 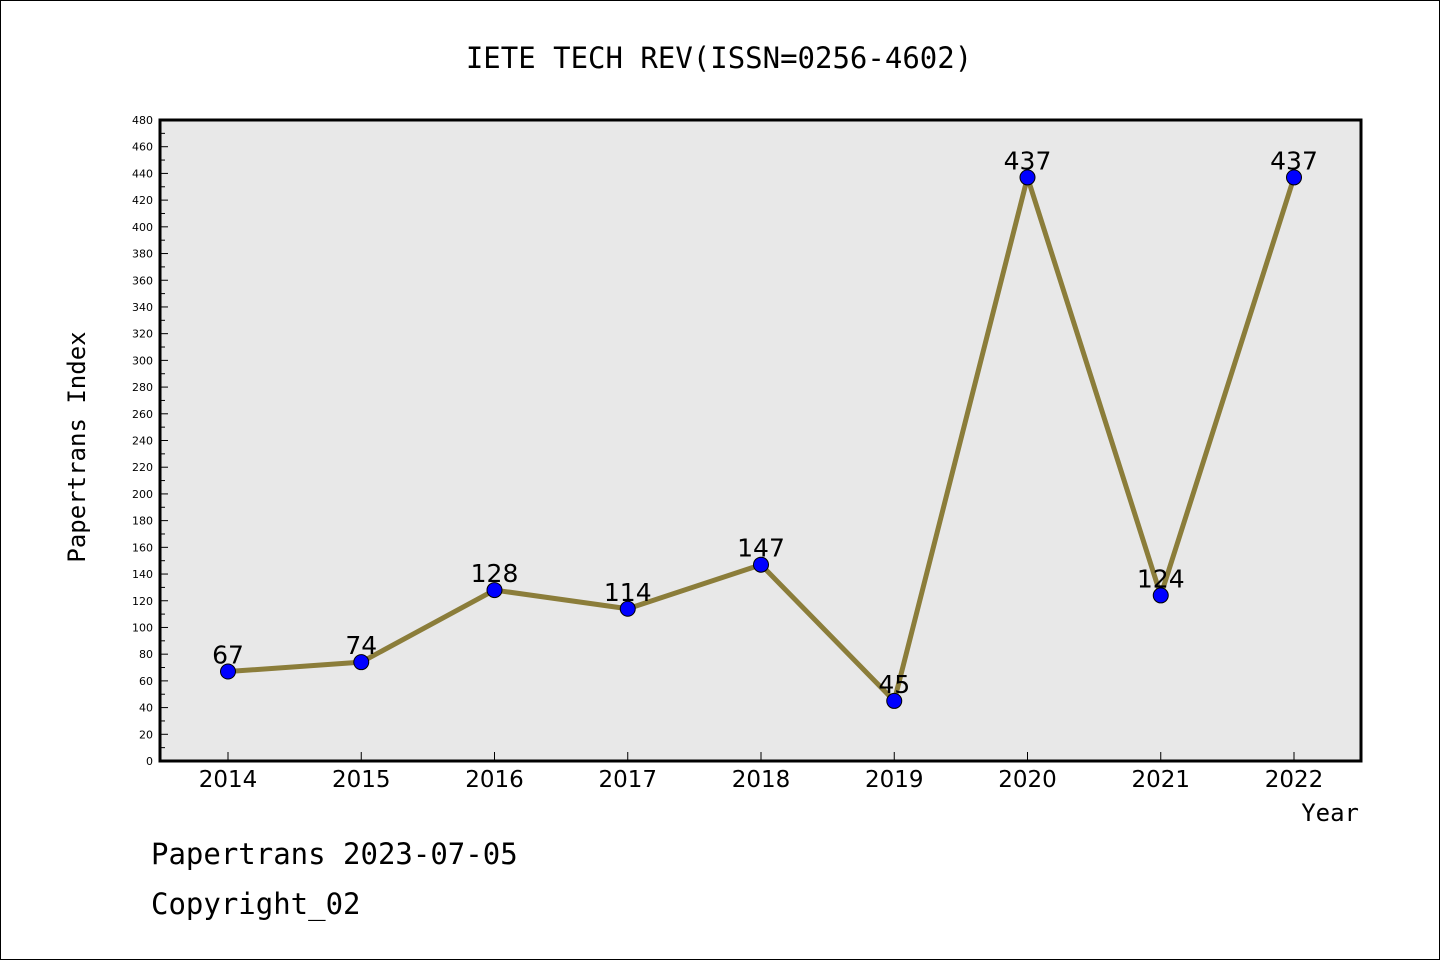 What do you see at coordinates (142, 360) in the screenshot?
I see `y-tick-label: 300` at bounding box center [142, 360].